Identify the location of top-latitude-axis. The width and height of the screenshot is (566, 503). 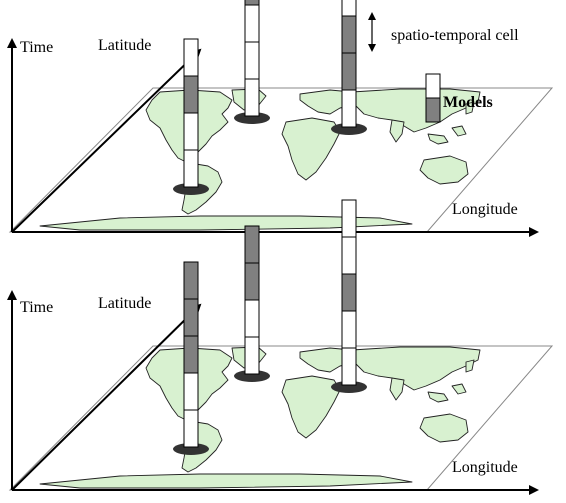
(106, 140).